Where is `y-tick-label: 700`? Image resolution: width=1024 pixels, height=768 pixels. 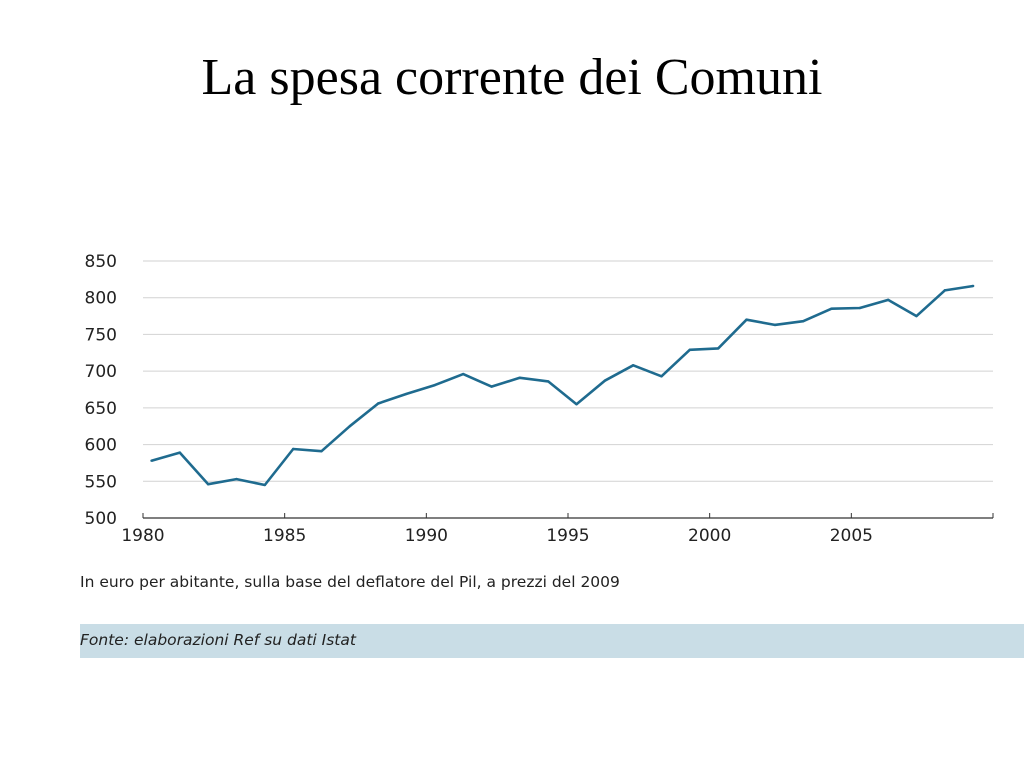 y-tick-label: 700 is located at coordinates (101, 372).